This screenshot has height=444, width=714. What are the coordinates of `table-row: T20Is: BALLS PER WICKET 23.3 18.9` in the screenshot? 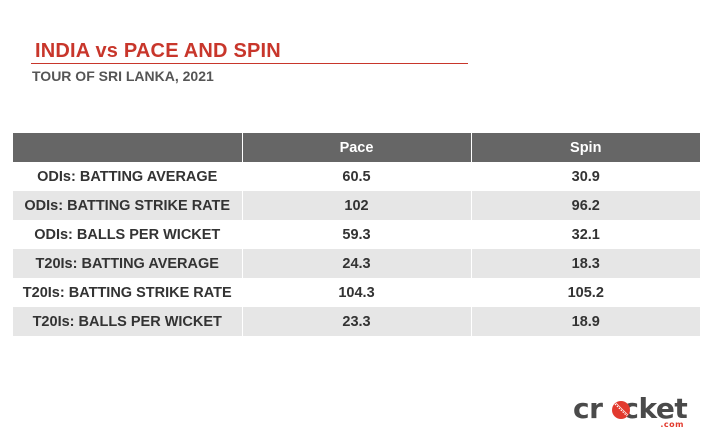 It's located at (356, 321).